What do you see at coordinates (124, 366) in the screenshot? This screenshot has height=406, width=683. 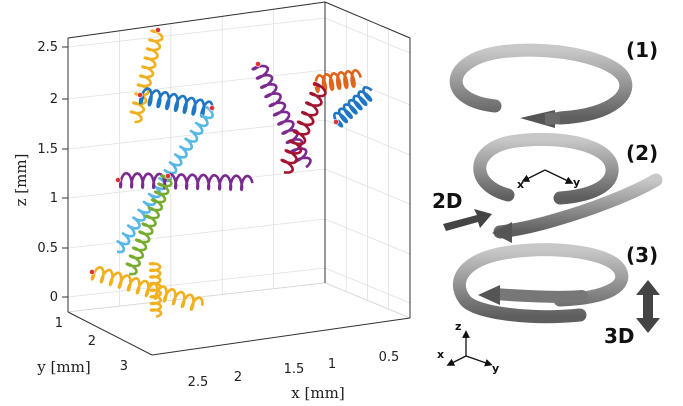 I see `y-tick-label: 3` at bounding box center [124, 366].